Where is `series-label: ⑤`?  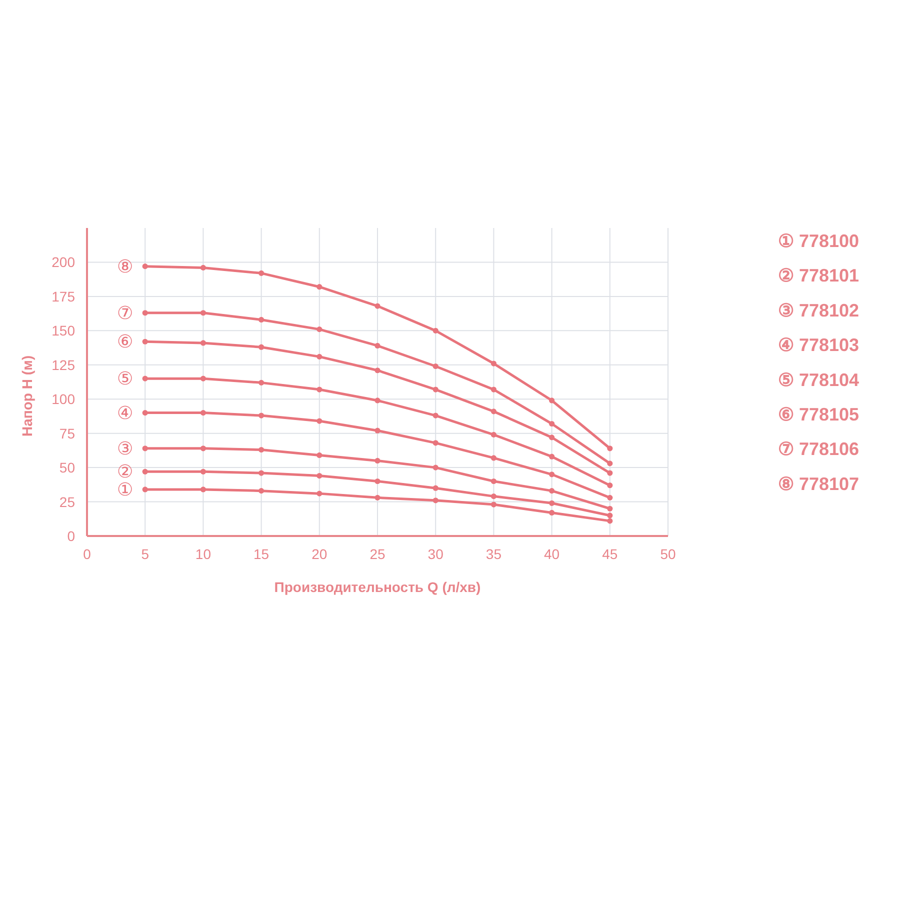
series-label: ⑤ is located at coordinates (125, 378).